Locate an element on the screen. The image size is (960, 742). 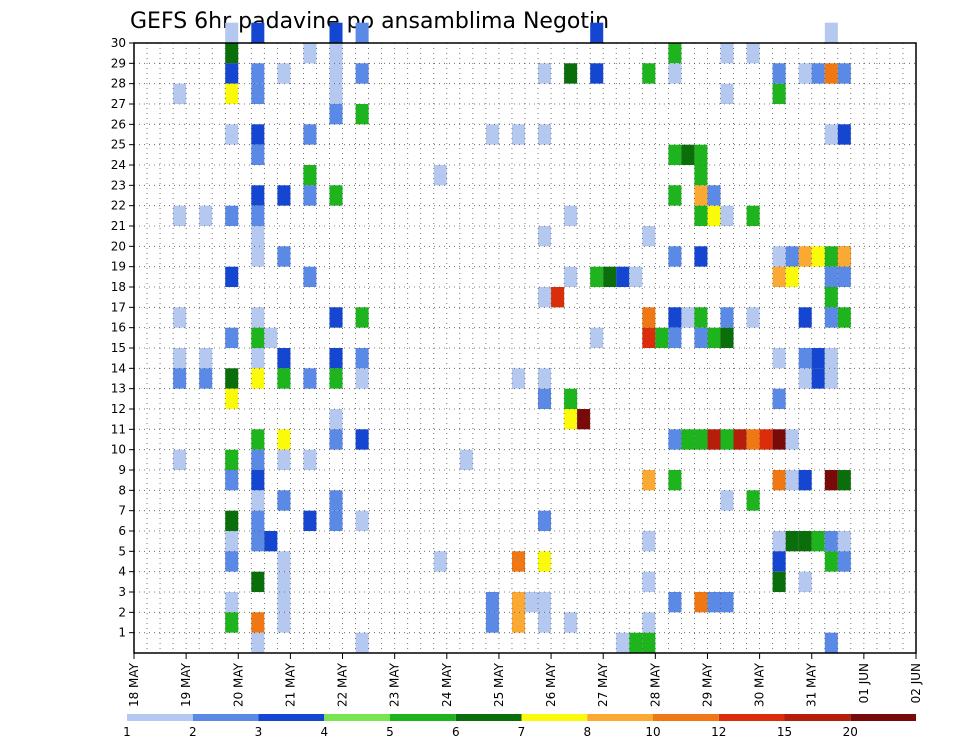
y-tick-label: 2 is located at coordinates (122, 612).